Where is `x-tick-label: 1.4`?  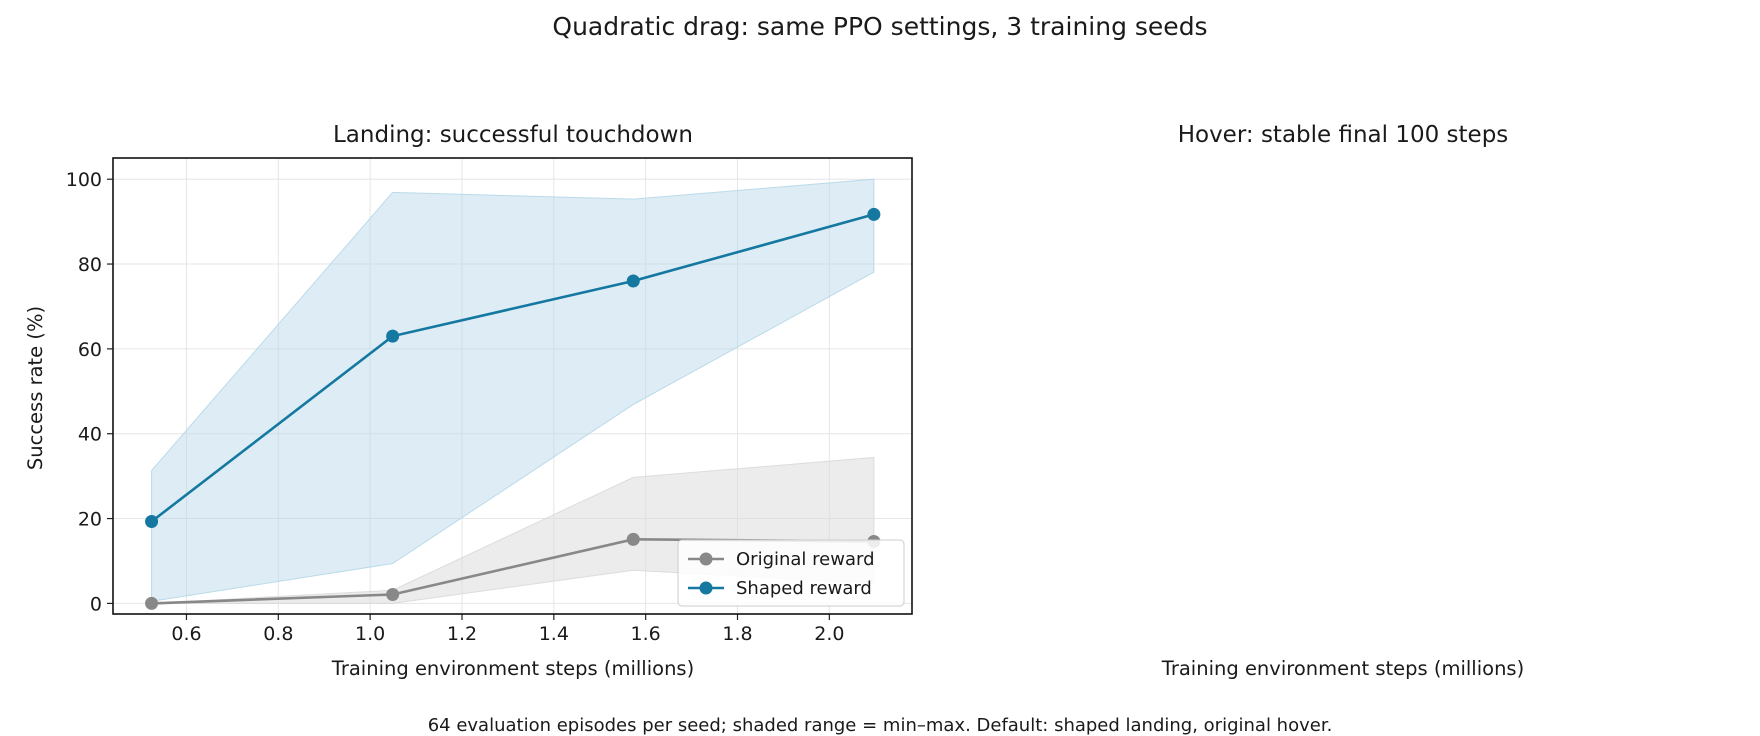 x-tick-label: 1.4 is located at coordinates (554, 634).